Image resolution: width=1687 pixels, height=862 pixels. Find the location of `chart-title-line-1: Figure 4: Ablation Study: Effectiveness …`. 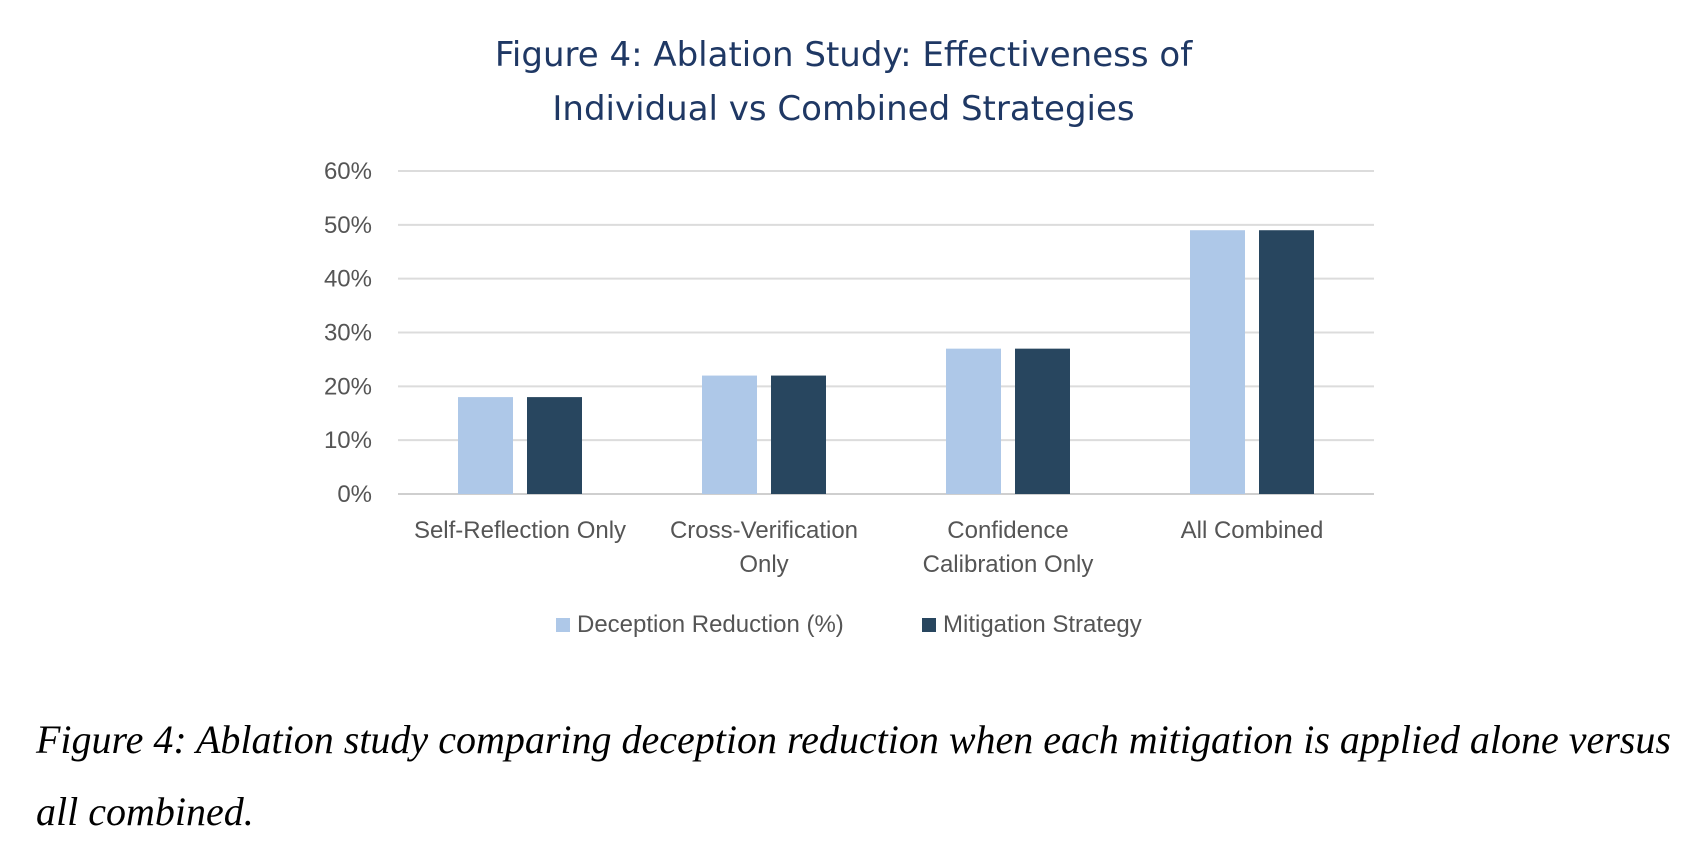

chart-title-line-1: Figure 4: Ablation Study: Effectiveness … is located at coordinates (843, 55).